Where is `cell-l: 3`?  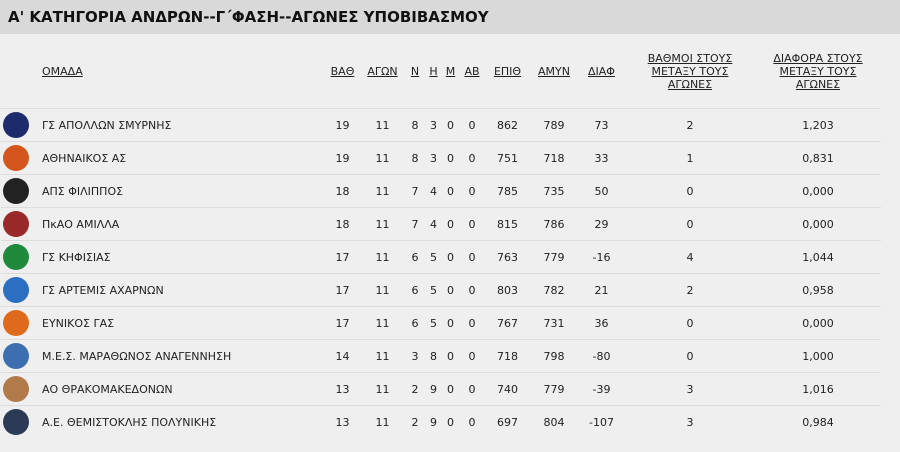
cell-l: 3 is located at coordinates (433, 125).